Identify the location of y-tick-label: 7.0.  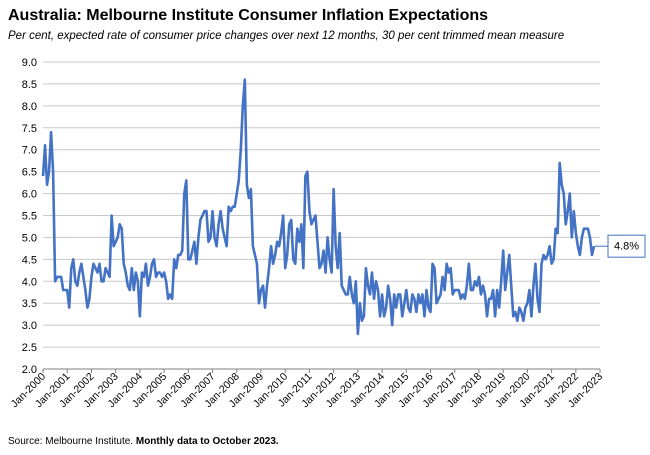
(29, 151).